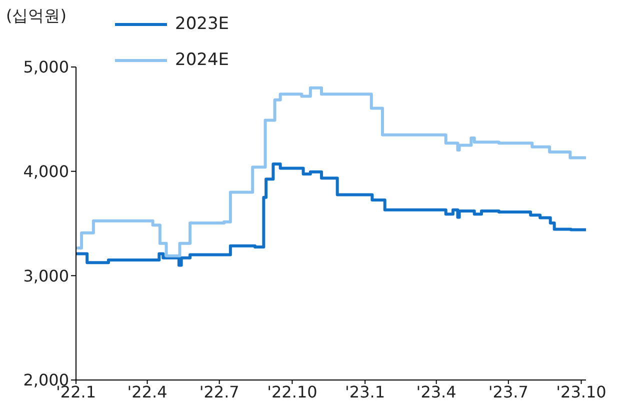 The image size is (622, 417). What do you see at coordinates (46, 172) in the screenshot?
I see `y-tick-label: 4,000` at bounding box center [46, 172].